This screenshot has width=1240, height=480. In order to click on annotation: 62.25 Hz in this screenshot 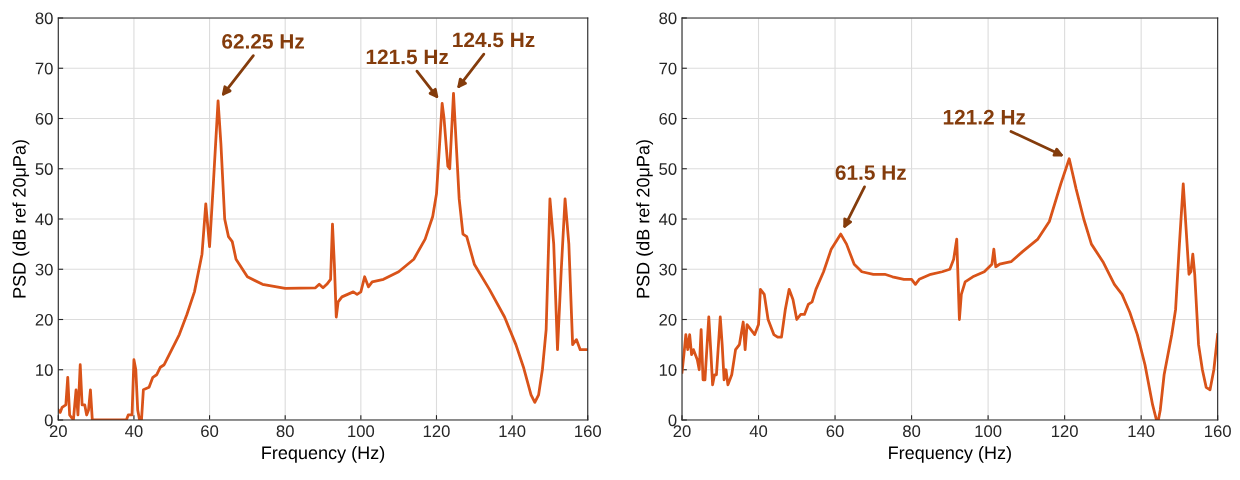, I will do `click(263, 41)`.